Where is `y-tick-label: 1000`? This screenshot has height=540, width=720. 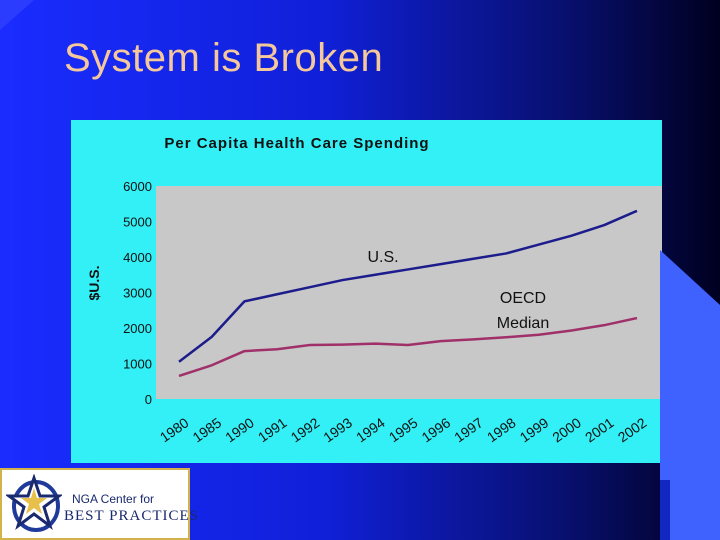
y-tick-label: 1000 is located at coordinates (137, 364).